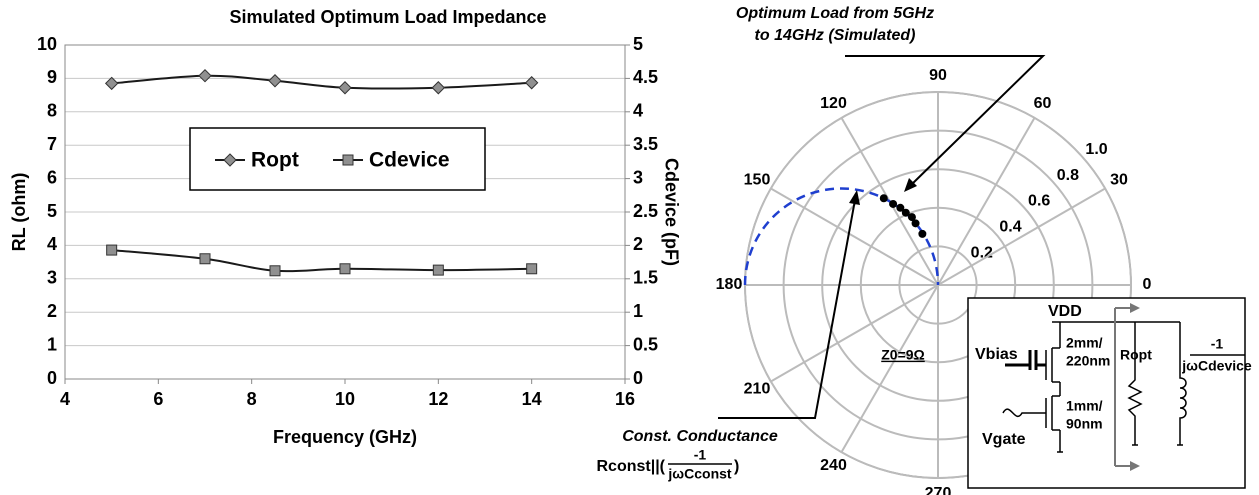 The height and width of the screenshot is (495, 1259). I want to click on y-tick-label: 1, so click(52, 344).